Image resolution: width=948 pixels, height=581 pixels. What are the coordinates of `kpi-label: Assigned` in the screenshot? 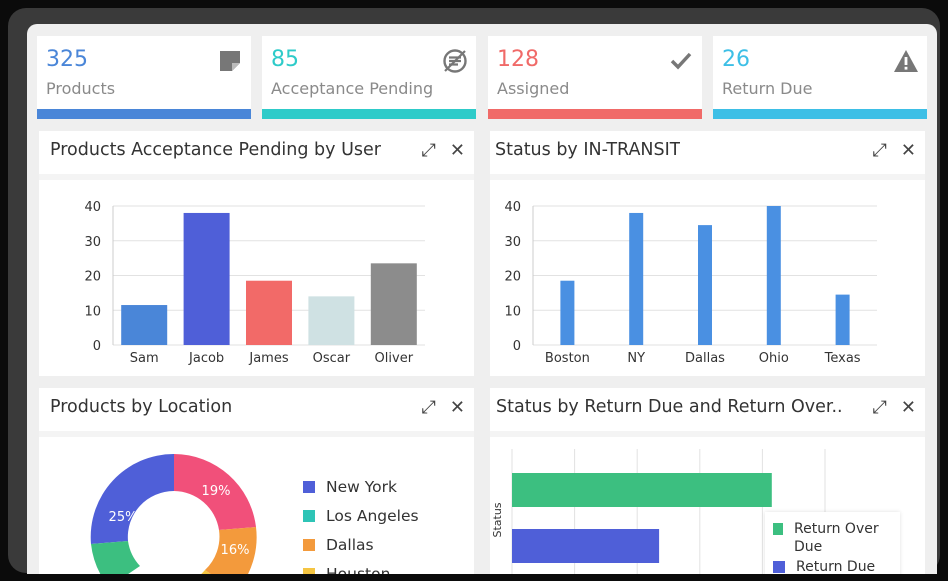 It's located at (533, 88).